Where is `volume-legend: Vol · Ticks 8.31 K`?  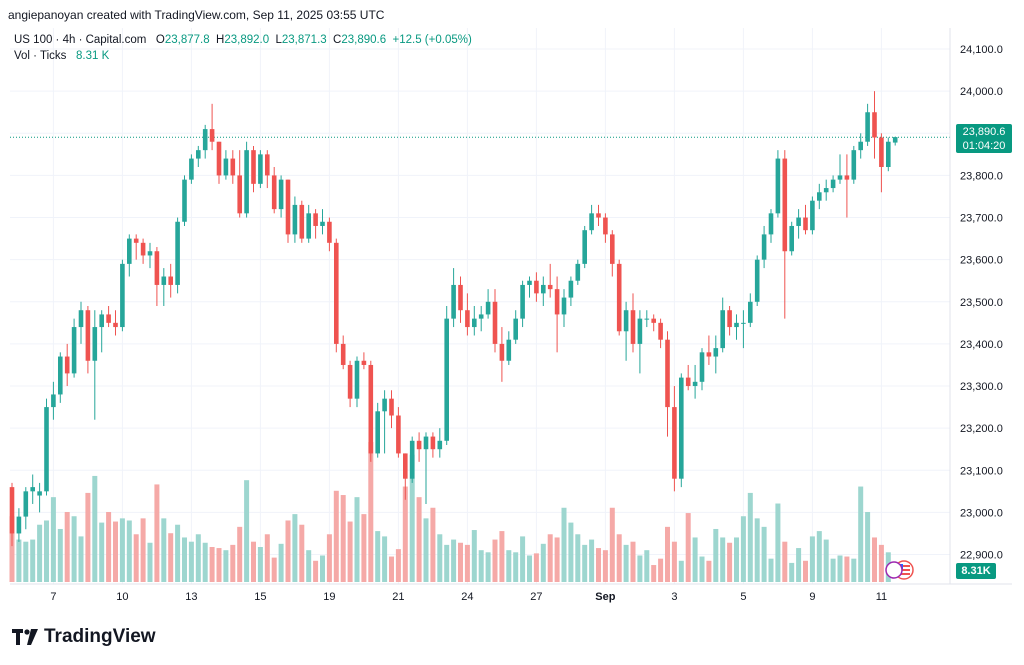
volume-legend: Vol · Ticks 8.31 K is located at coordinates (61, 56).